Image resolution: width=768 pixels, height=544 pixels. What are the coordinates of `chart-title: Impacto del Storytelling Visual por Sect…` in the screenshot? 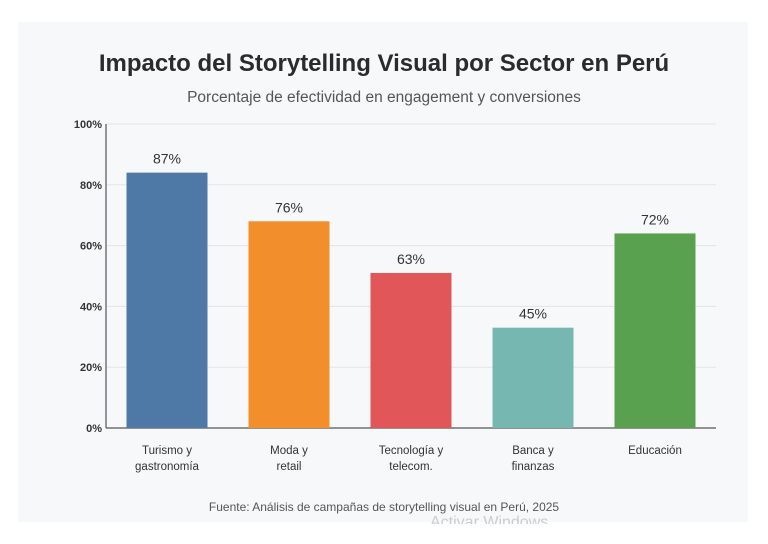 It's located at (384, 63).